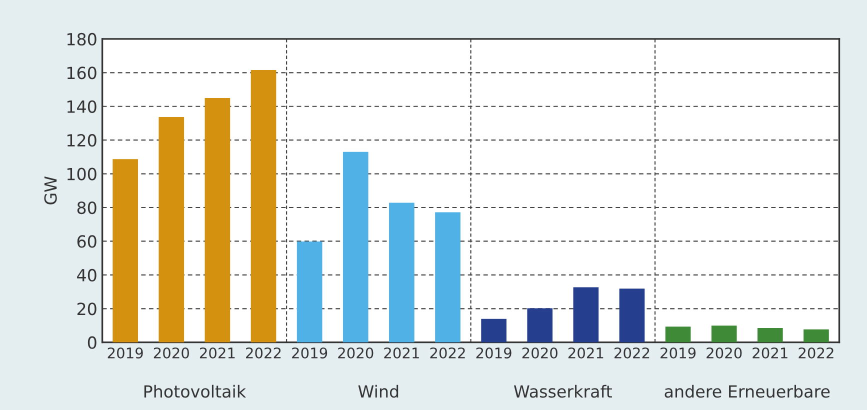 The image size is (867, 410). What do you see at coordinates (86, 241) in the screenshot?
I see `y-tick-label: 60` at bounding box center [86, 241].